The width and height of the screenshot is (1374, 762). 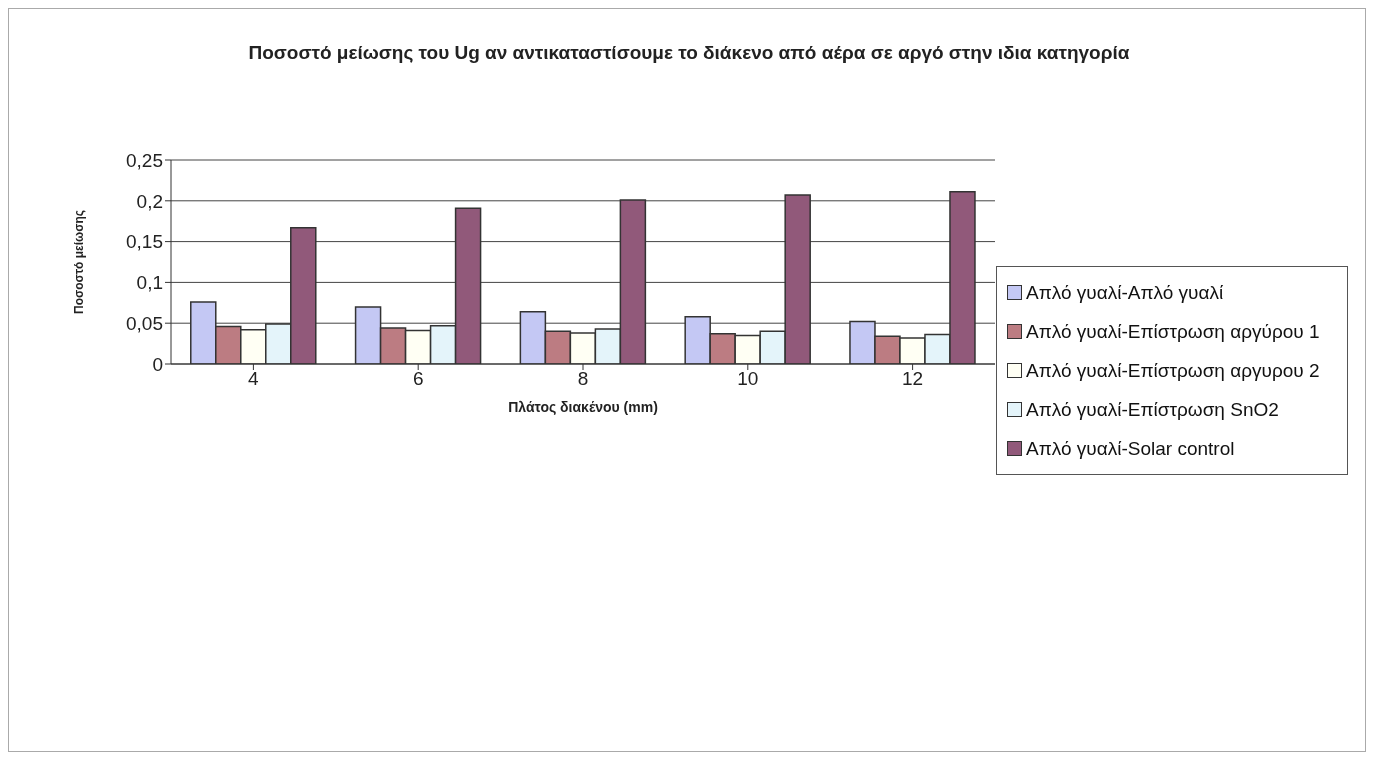 What do you see at coordinates (1152, 409) in the screenshot?
I see `legend-label: Απλό γυαλί-Επίστρωση SnO2` at bounding box center [1152, 409].